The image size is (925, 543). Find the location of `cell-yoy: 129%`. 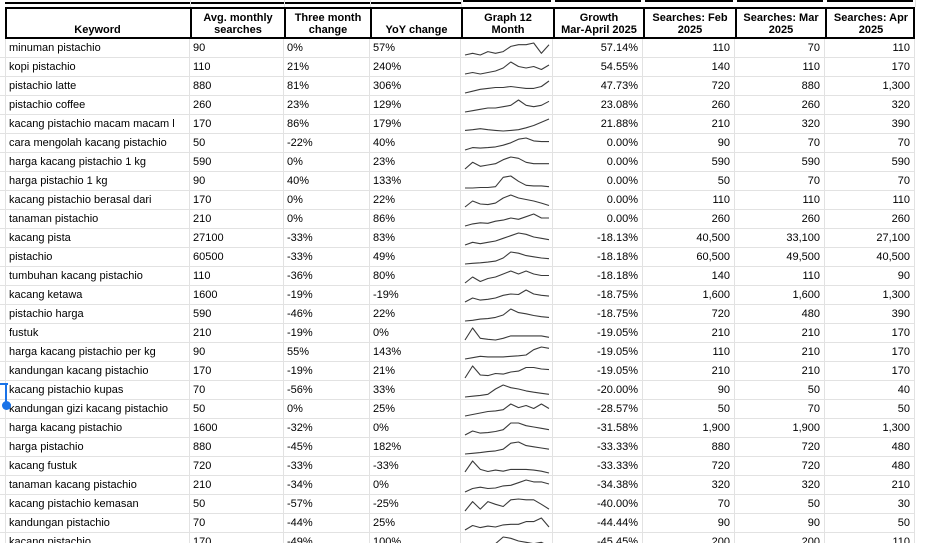

cell-yoy: 129% is located at coordinates (415, 105).